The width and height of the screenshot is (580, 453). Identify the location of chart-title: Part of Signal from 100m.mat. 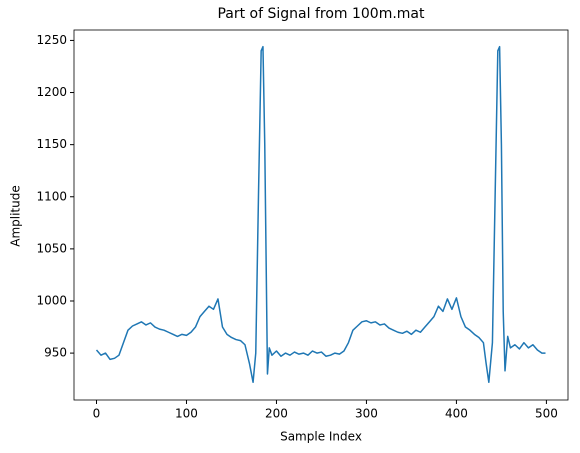
(321, 14).